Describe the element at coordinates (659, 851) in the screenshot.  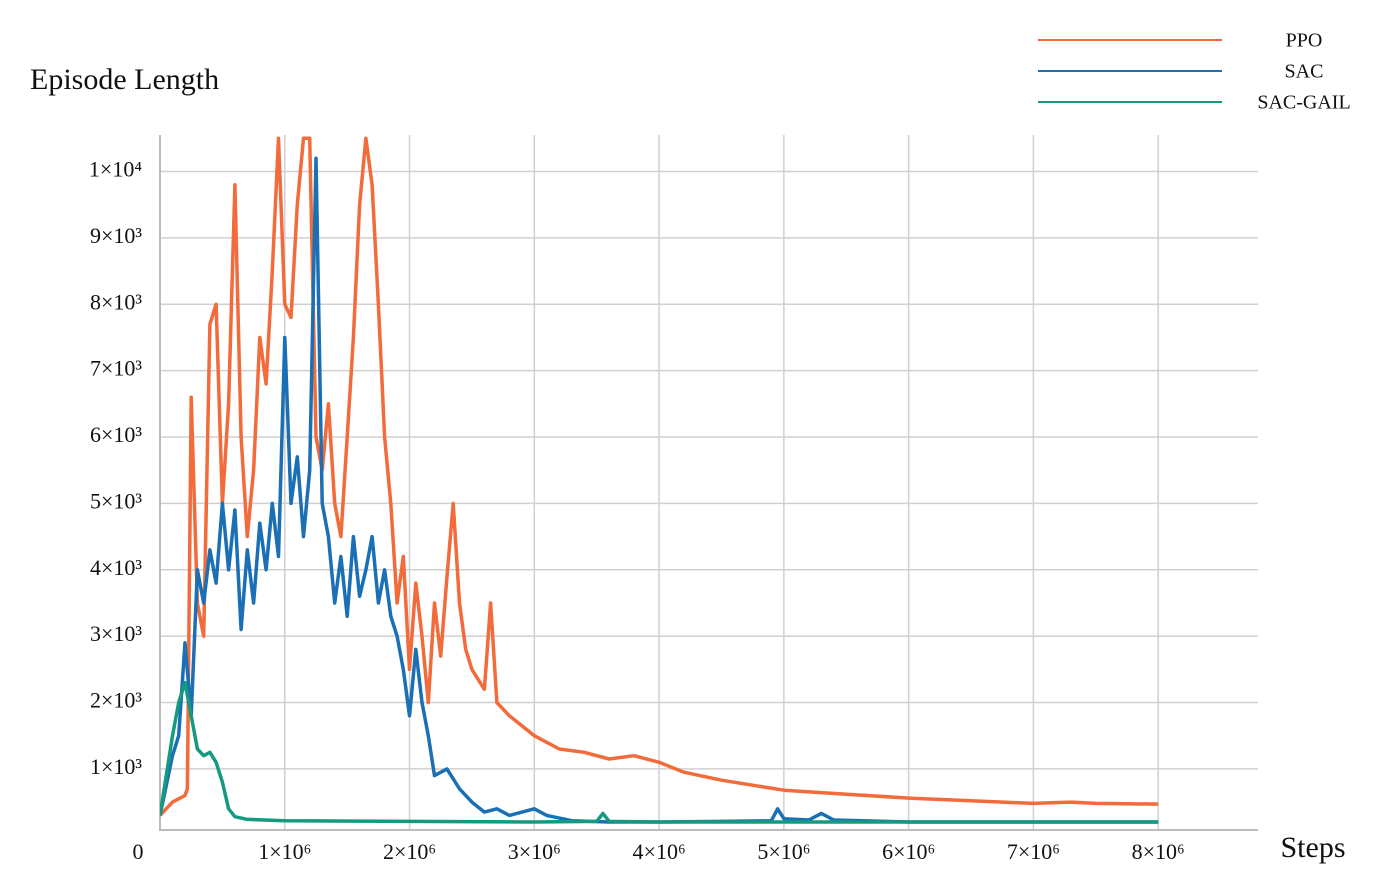
I see `x-tick-label: 4×10⁶` at that location.